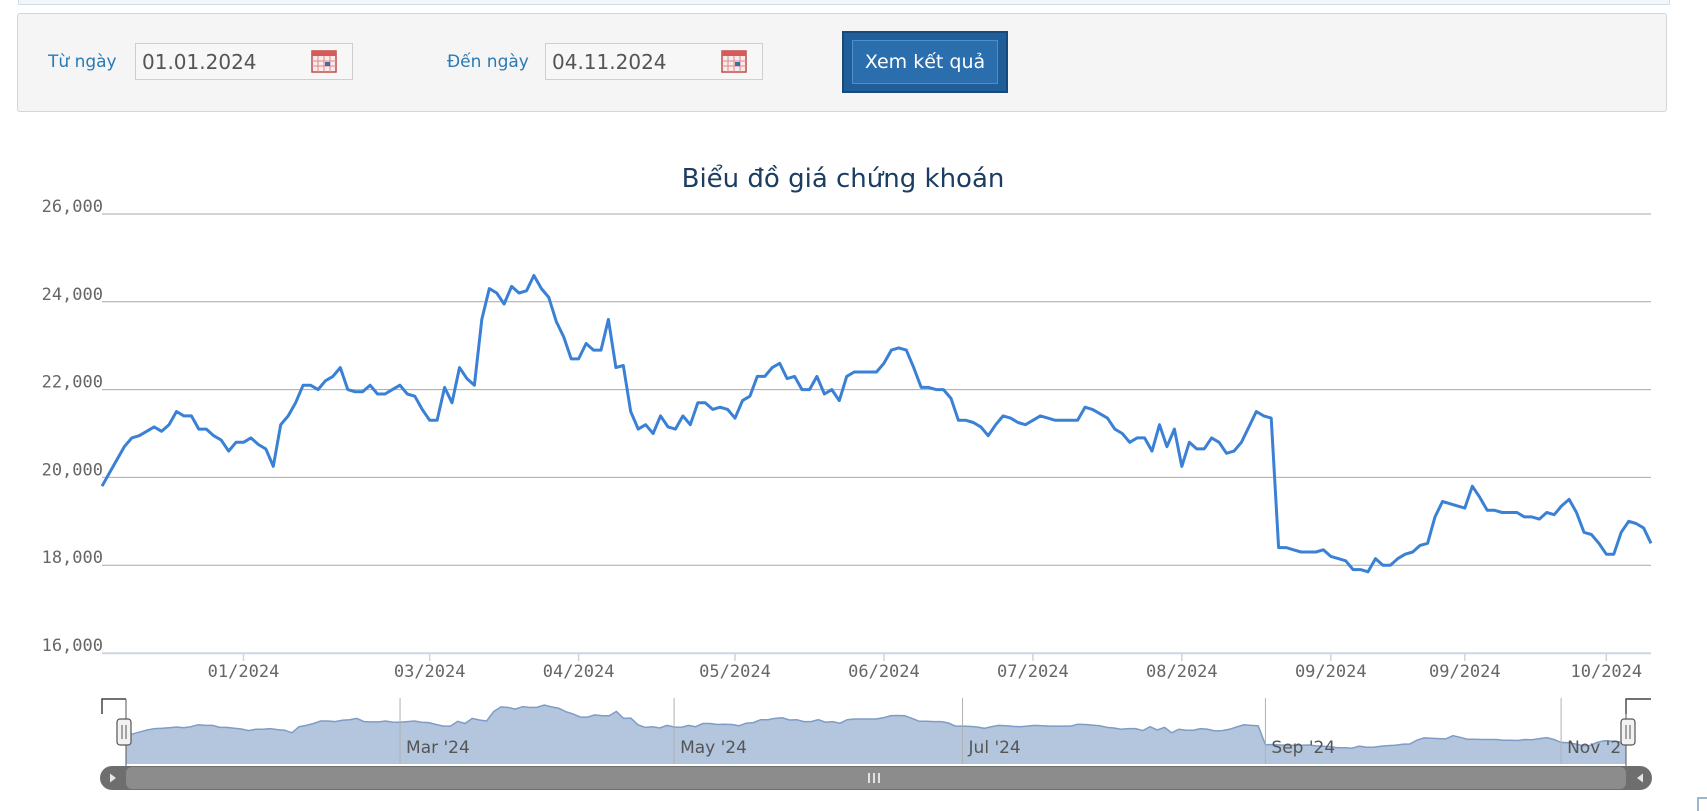 The width and height of the screenshot is (1707, 811). Describe the element at coordinates (72, 470) in the screenshot. I see `y-tick-label: 20,000` at that location.